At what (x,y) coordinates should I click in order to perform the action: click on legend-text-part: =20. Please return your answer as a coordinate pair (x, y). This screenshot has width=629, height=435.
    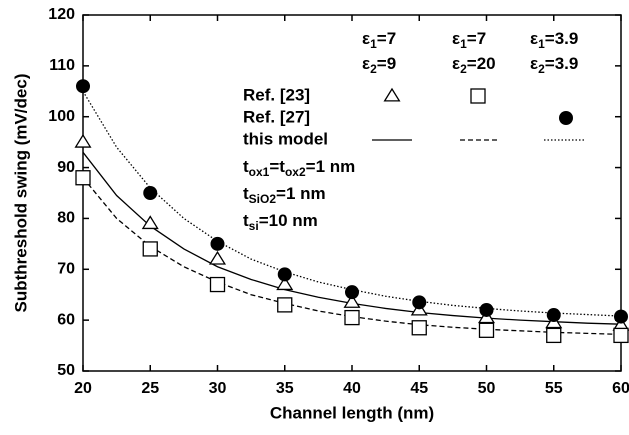
    Looking at the image, I should click on (481, 63).